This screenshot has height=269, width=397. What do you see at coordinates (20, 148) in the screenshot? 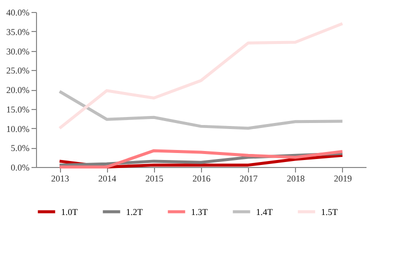
I see `y-tick-label: 5.0%` at bounding box center [20, 148].